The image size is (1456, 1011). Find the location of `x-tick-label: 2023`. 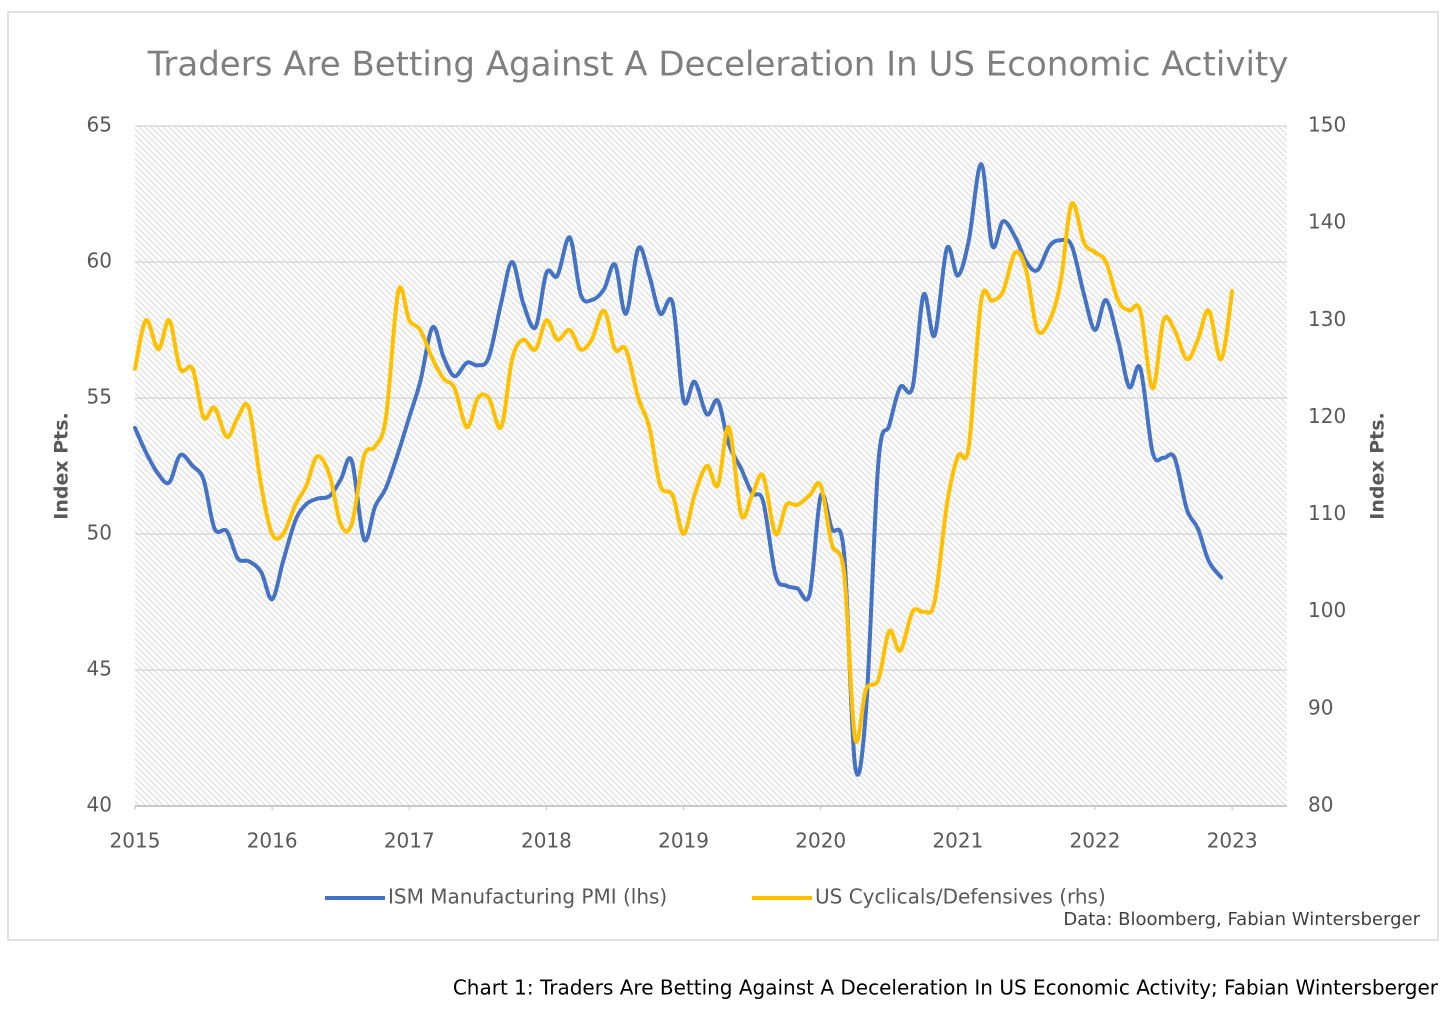

x-tick-label: 2023 is located at coordinates (1232, 841).